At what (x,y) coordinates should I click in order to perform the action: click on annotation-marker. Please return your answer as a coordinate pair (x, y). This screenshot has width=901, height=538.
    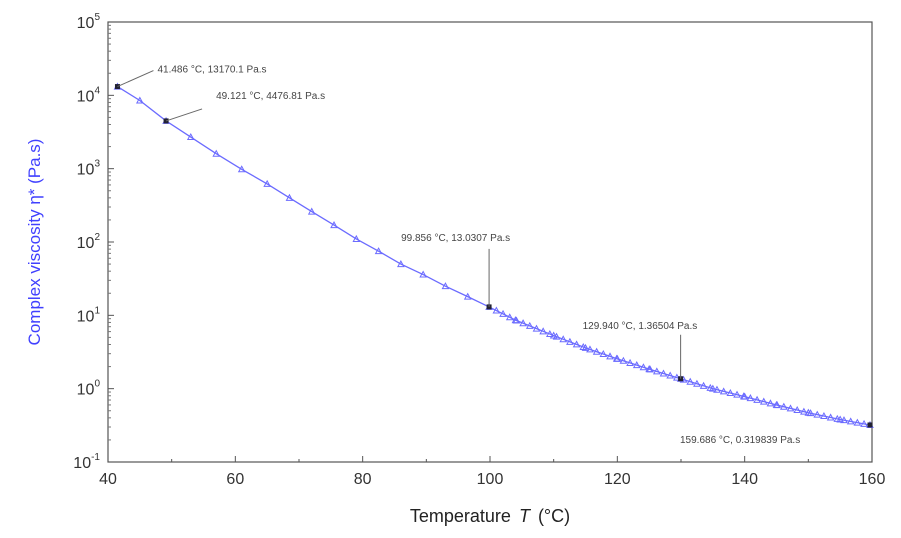
    Looking at the image, I should click on (870, 425).